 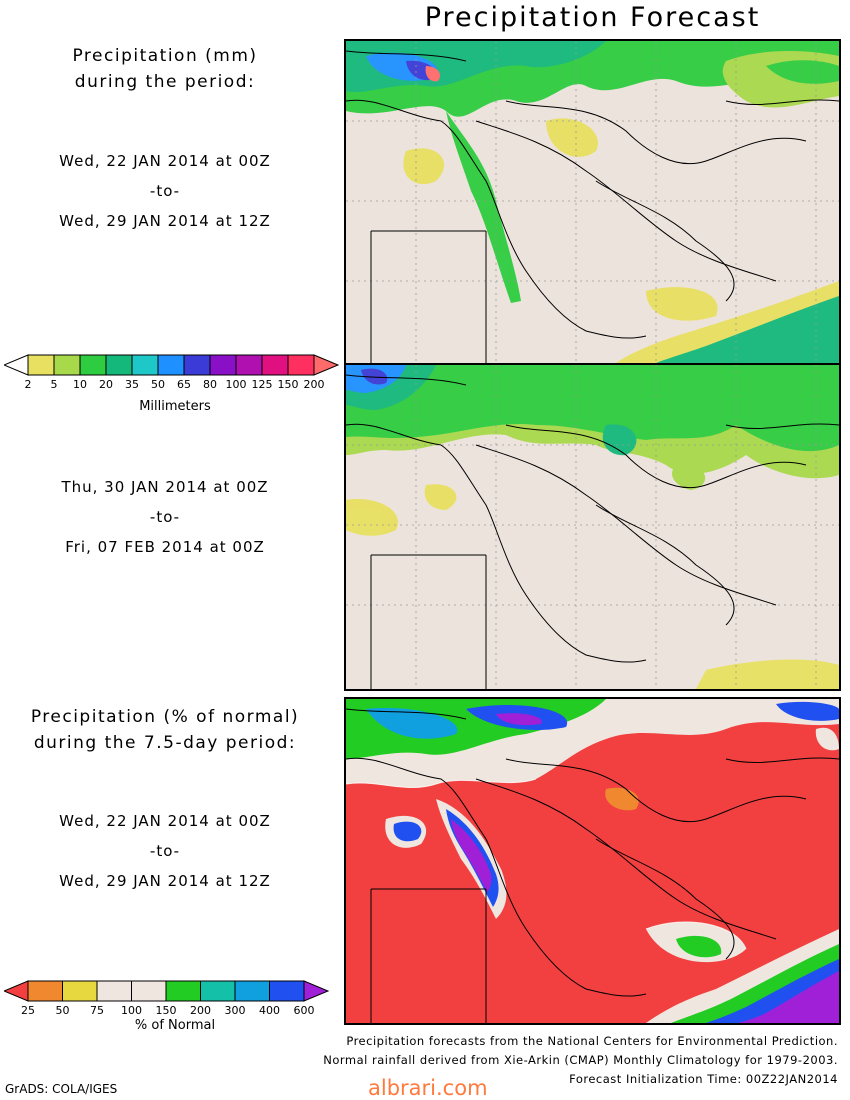 I want to click on legend_mm-tick-label: 100, so click(x=236, y=384).